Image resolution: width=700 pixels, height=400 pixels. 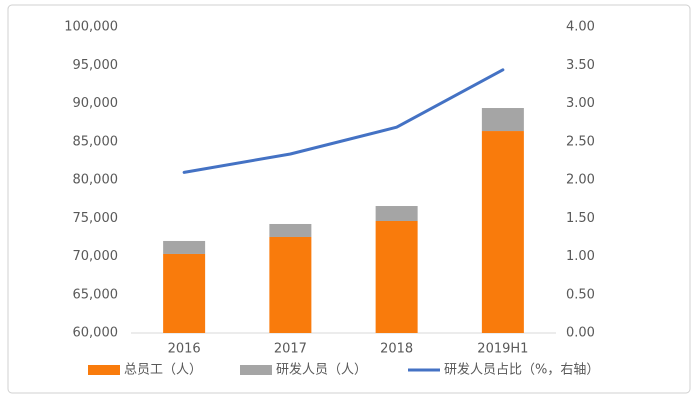 I want to click on y2-tick-label: 0.00, so click(x=580, y=333).